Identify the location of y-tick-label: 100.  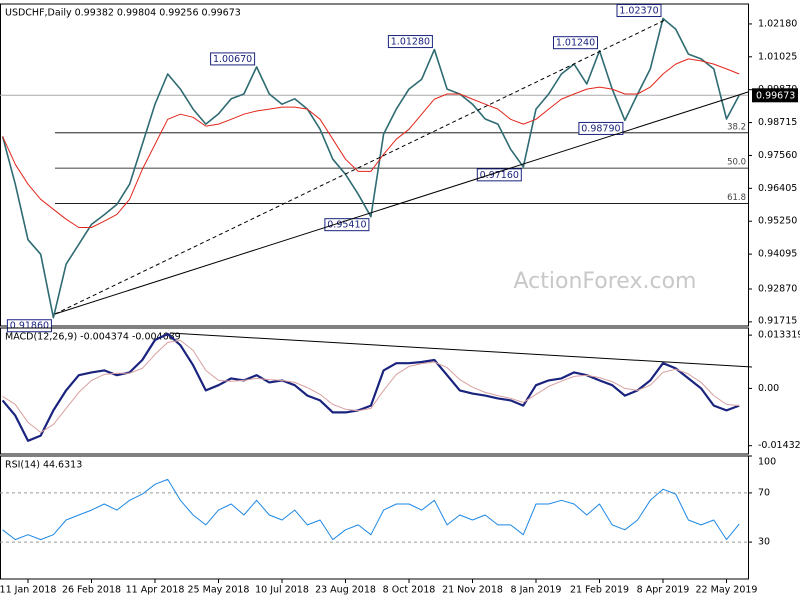
(767, 462).